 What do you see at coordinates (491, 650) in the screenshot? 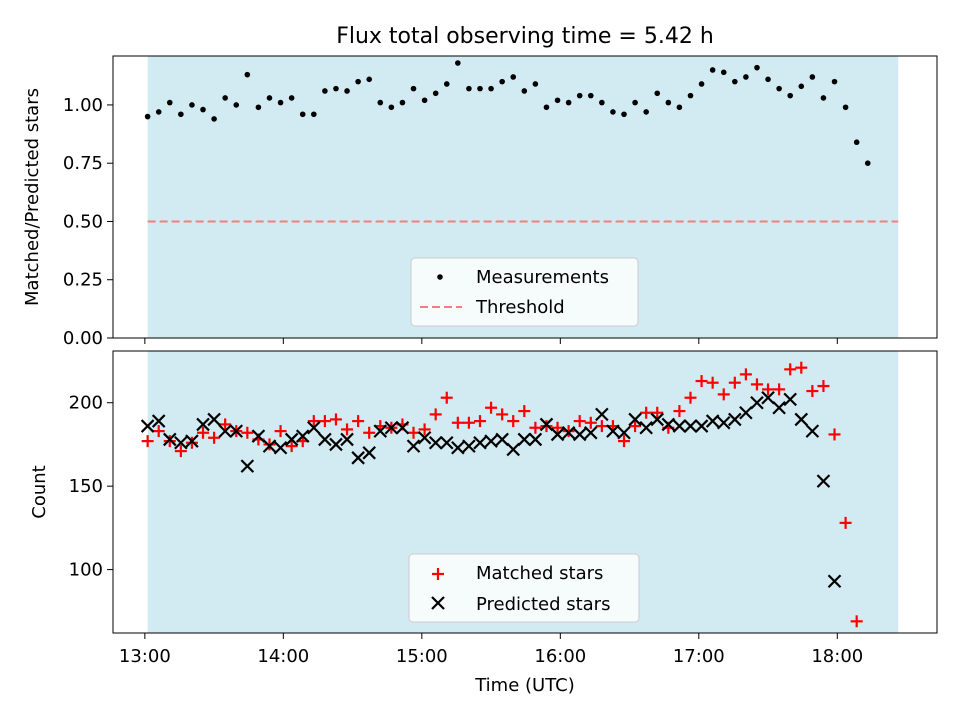
I see `bottom-x-ticks: 13:00 14:00 15:00 16:00 17:00 18:00` at bounding box center [491, 650].